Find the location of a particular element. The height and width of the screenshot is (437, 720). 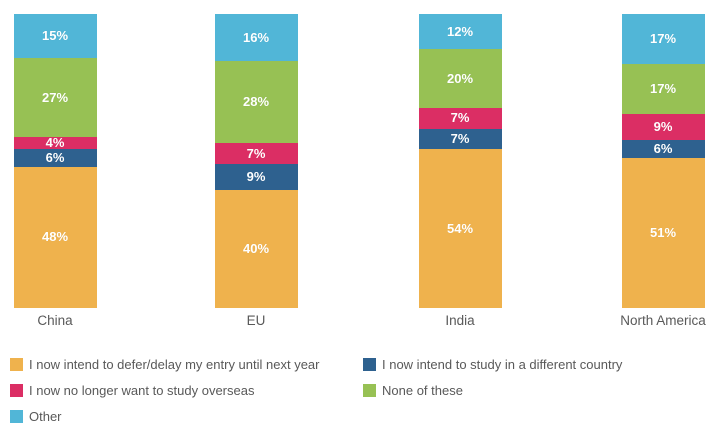

bar-segment-india-i-now-no: 7% is located at coordinates (460, 118).